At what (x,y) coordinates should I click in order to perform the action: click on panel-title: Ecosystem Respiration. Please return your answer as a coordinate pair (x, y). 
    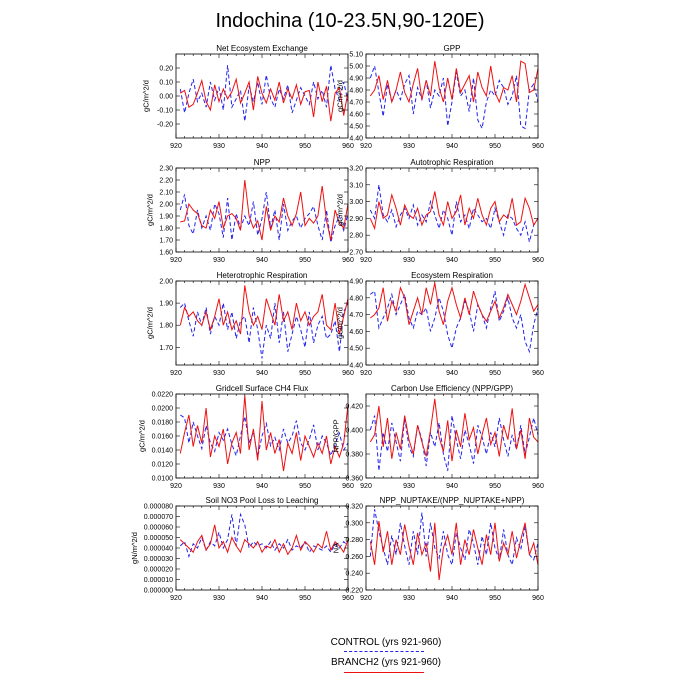
    Looking at the image, I should click on (452, 275).